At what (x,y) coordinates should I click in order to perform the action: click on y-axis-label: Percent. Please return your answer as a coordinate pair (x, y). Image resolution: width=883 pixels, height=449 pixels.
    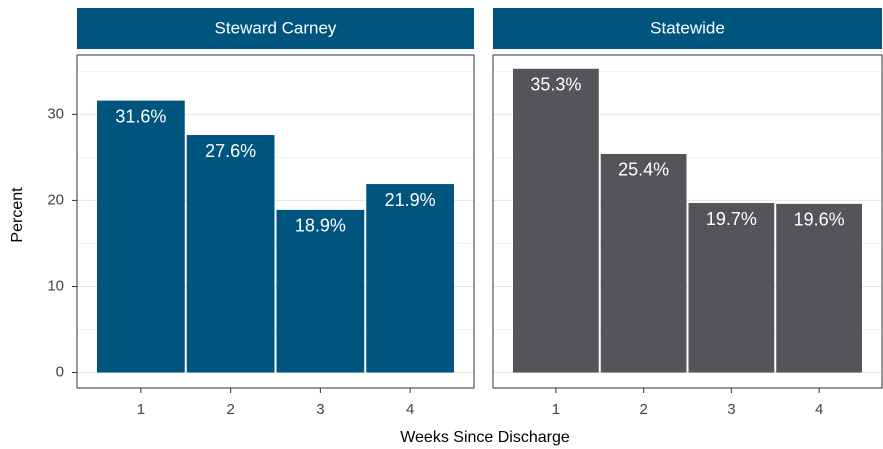
    Looking at the image, I should click on (17, 215).